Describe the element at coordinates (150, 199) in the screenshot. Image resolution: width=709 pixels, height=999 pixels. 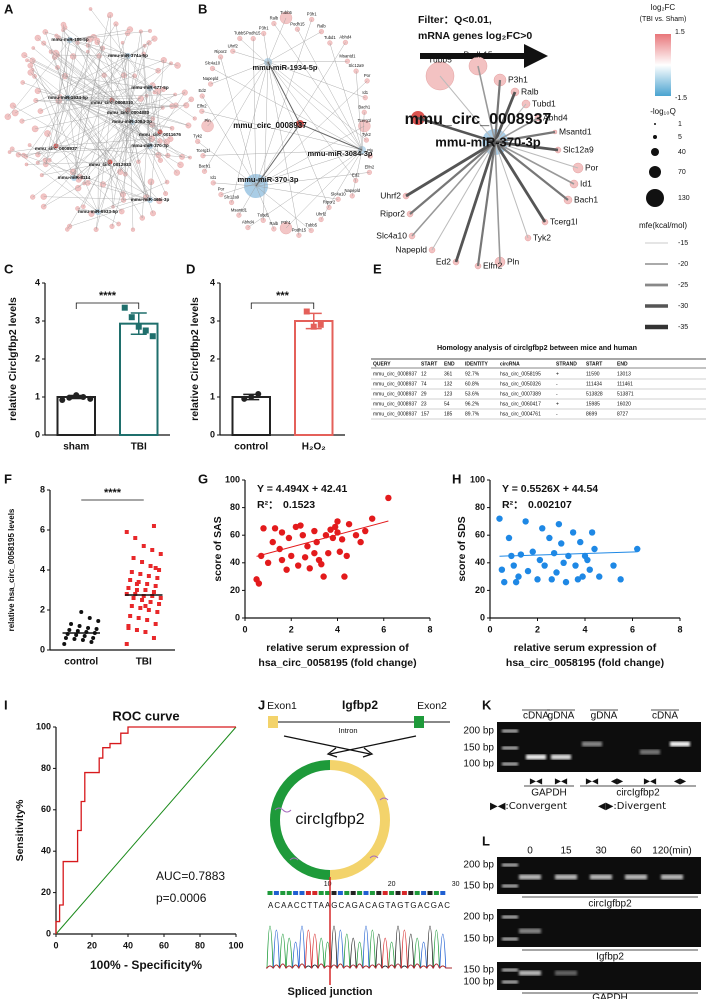
I see `mirna-label: mmu-miR-466i-3p` at that location.